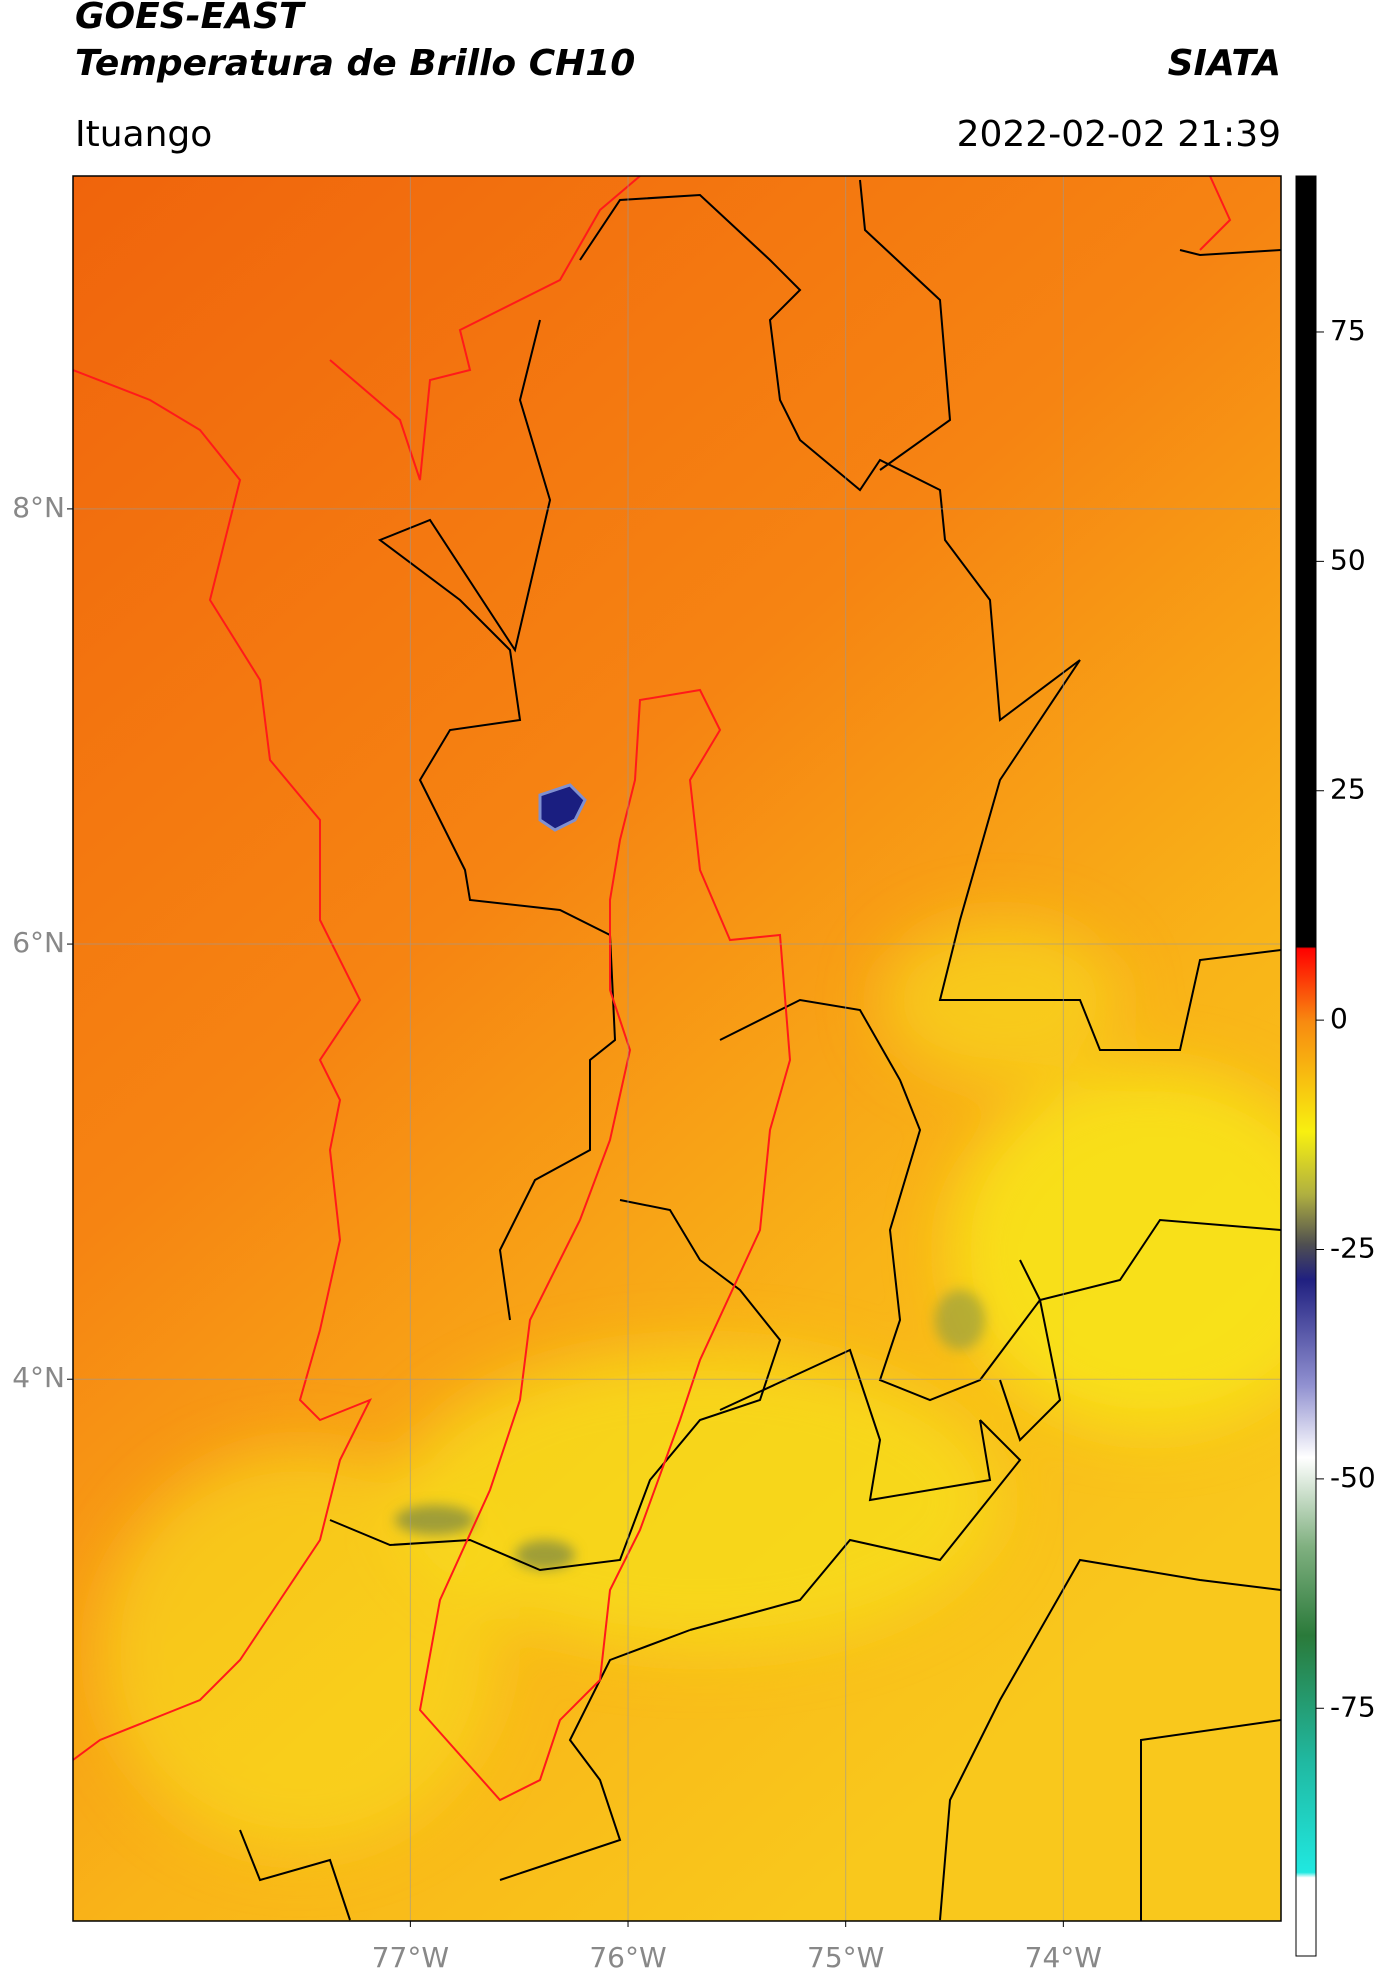 The image size is (1384, 1981). I want to click on x-tick-label: 76°W, so click(627, 1957).